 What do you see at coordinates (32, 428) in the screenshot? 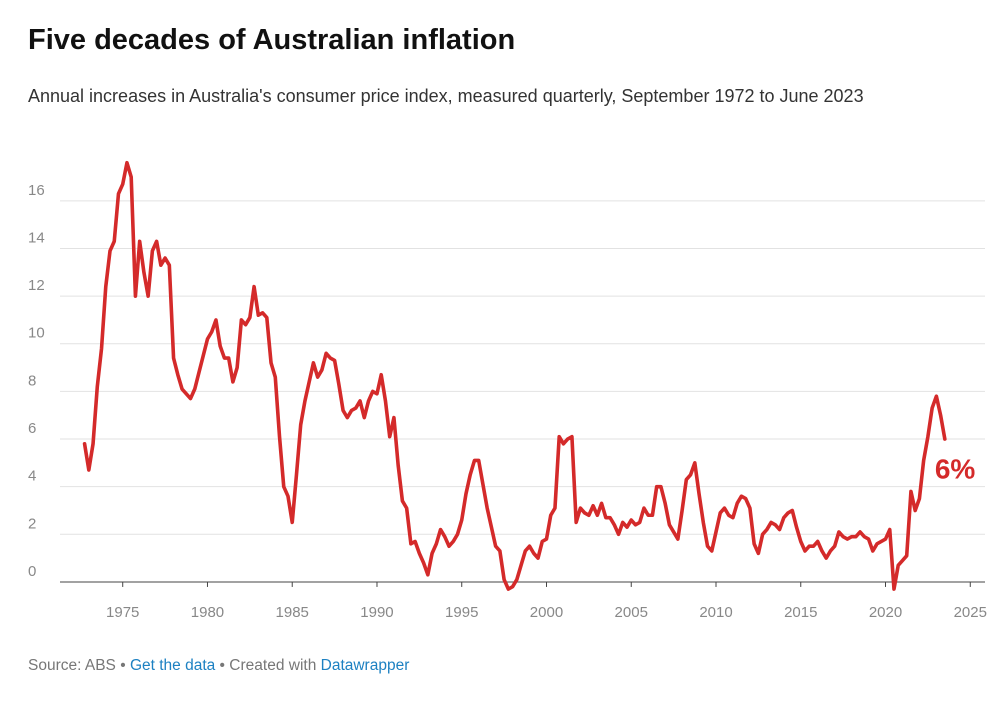
I see `y-tick-label: 6` at bounding box center [32, 428].